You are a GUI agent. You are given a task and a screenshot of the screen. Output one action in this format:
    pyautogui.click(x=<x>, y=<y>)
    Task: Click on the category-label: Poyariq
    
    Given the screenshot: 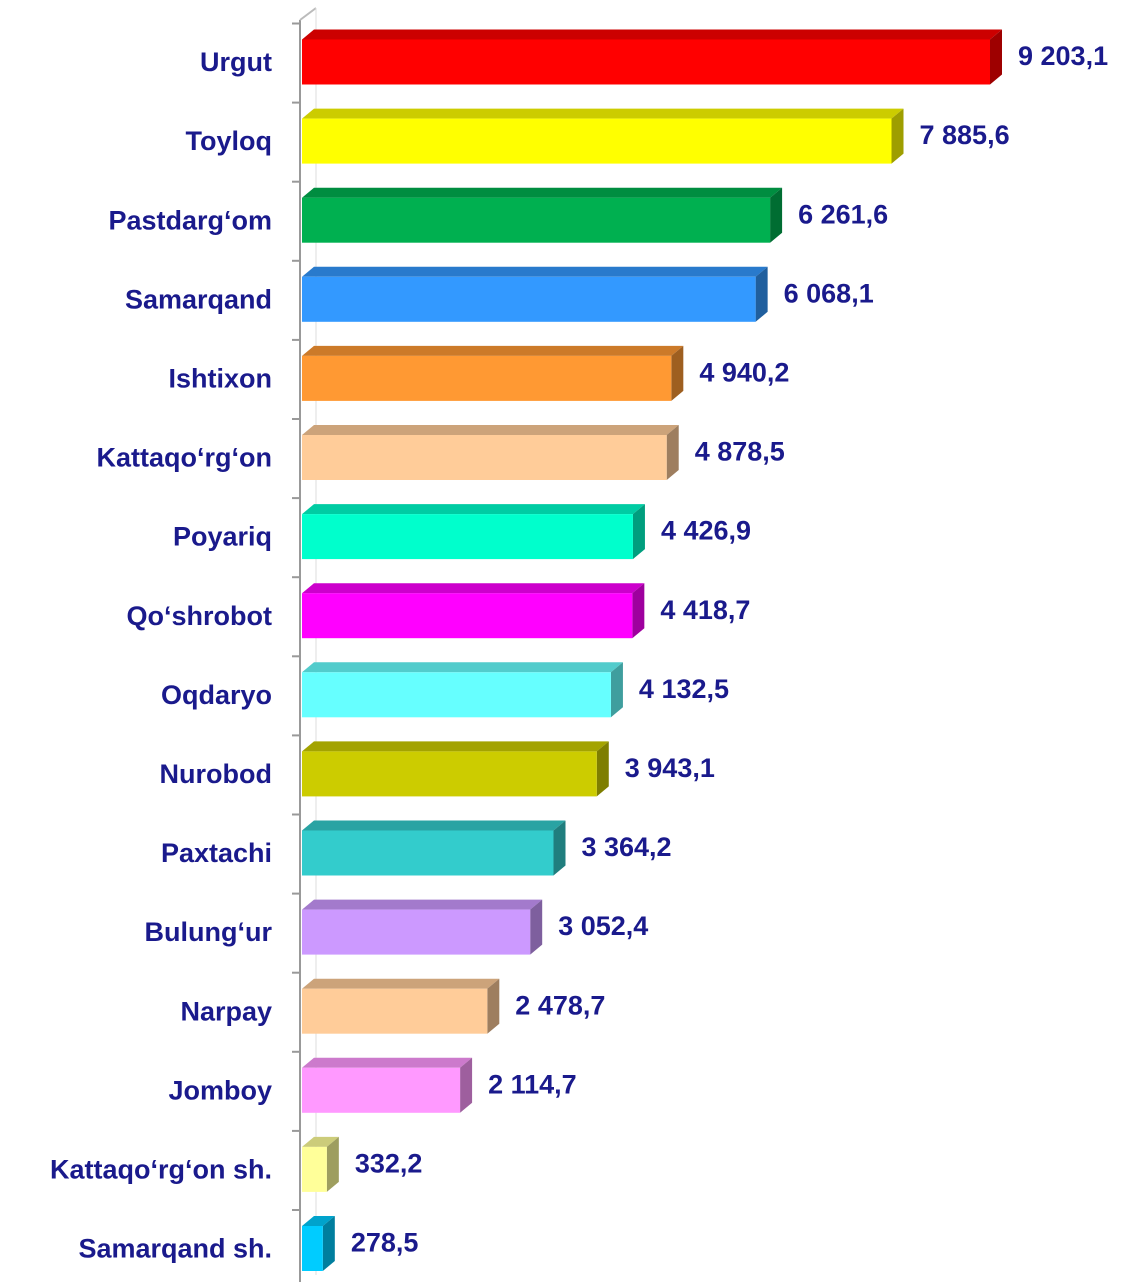 What is the action you would take?
    pyautogui.click(x=222, y=537)
    